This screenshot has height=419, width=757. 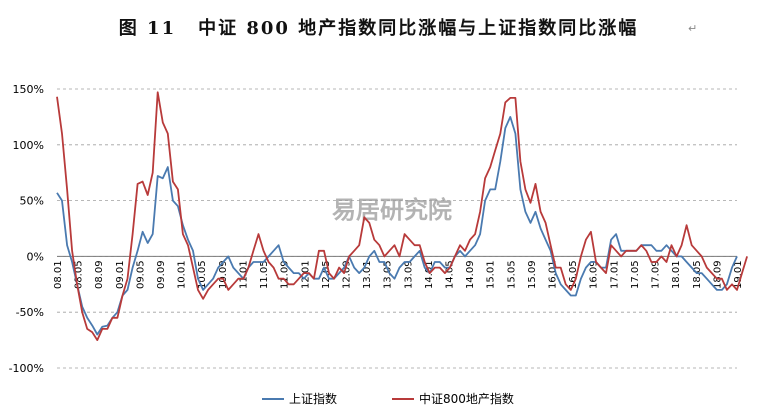 I want to click on legend: 上证指数 中证800地产指数, so click(x=388, y=398).